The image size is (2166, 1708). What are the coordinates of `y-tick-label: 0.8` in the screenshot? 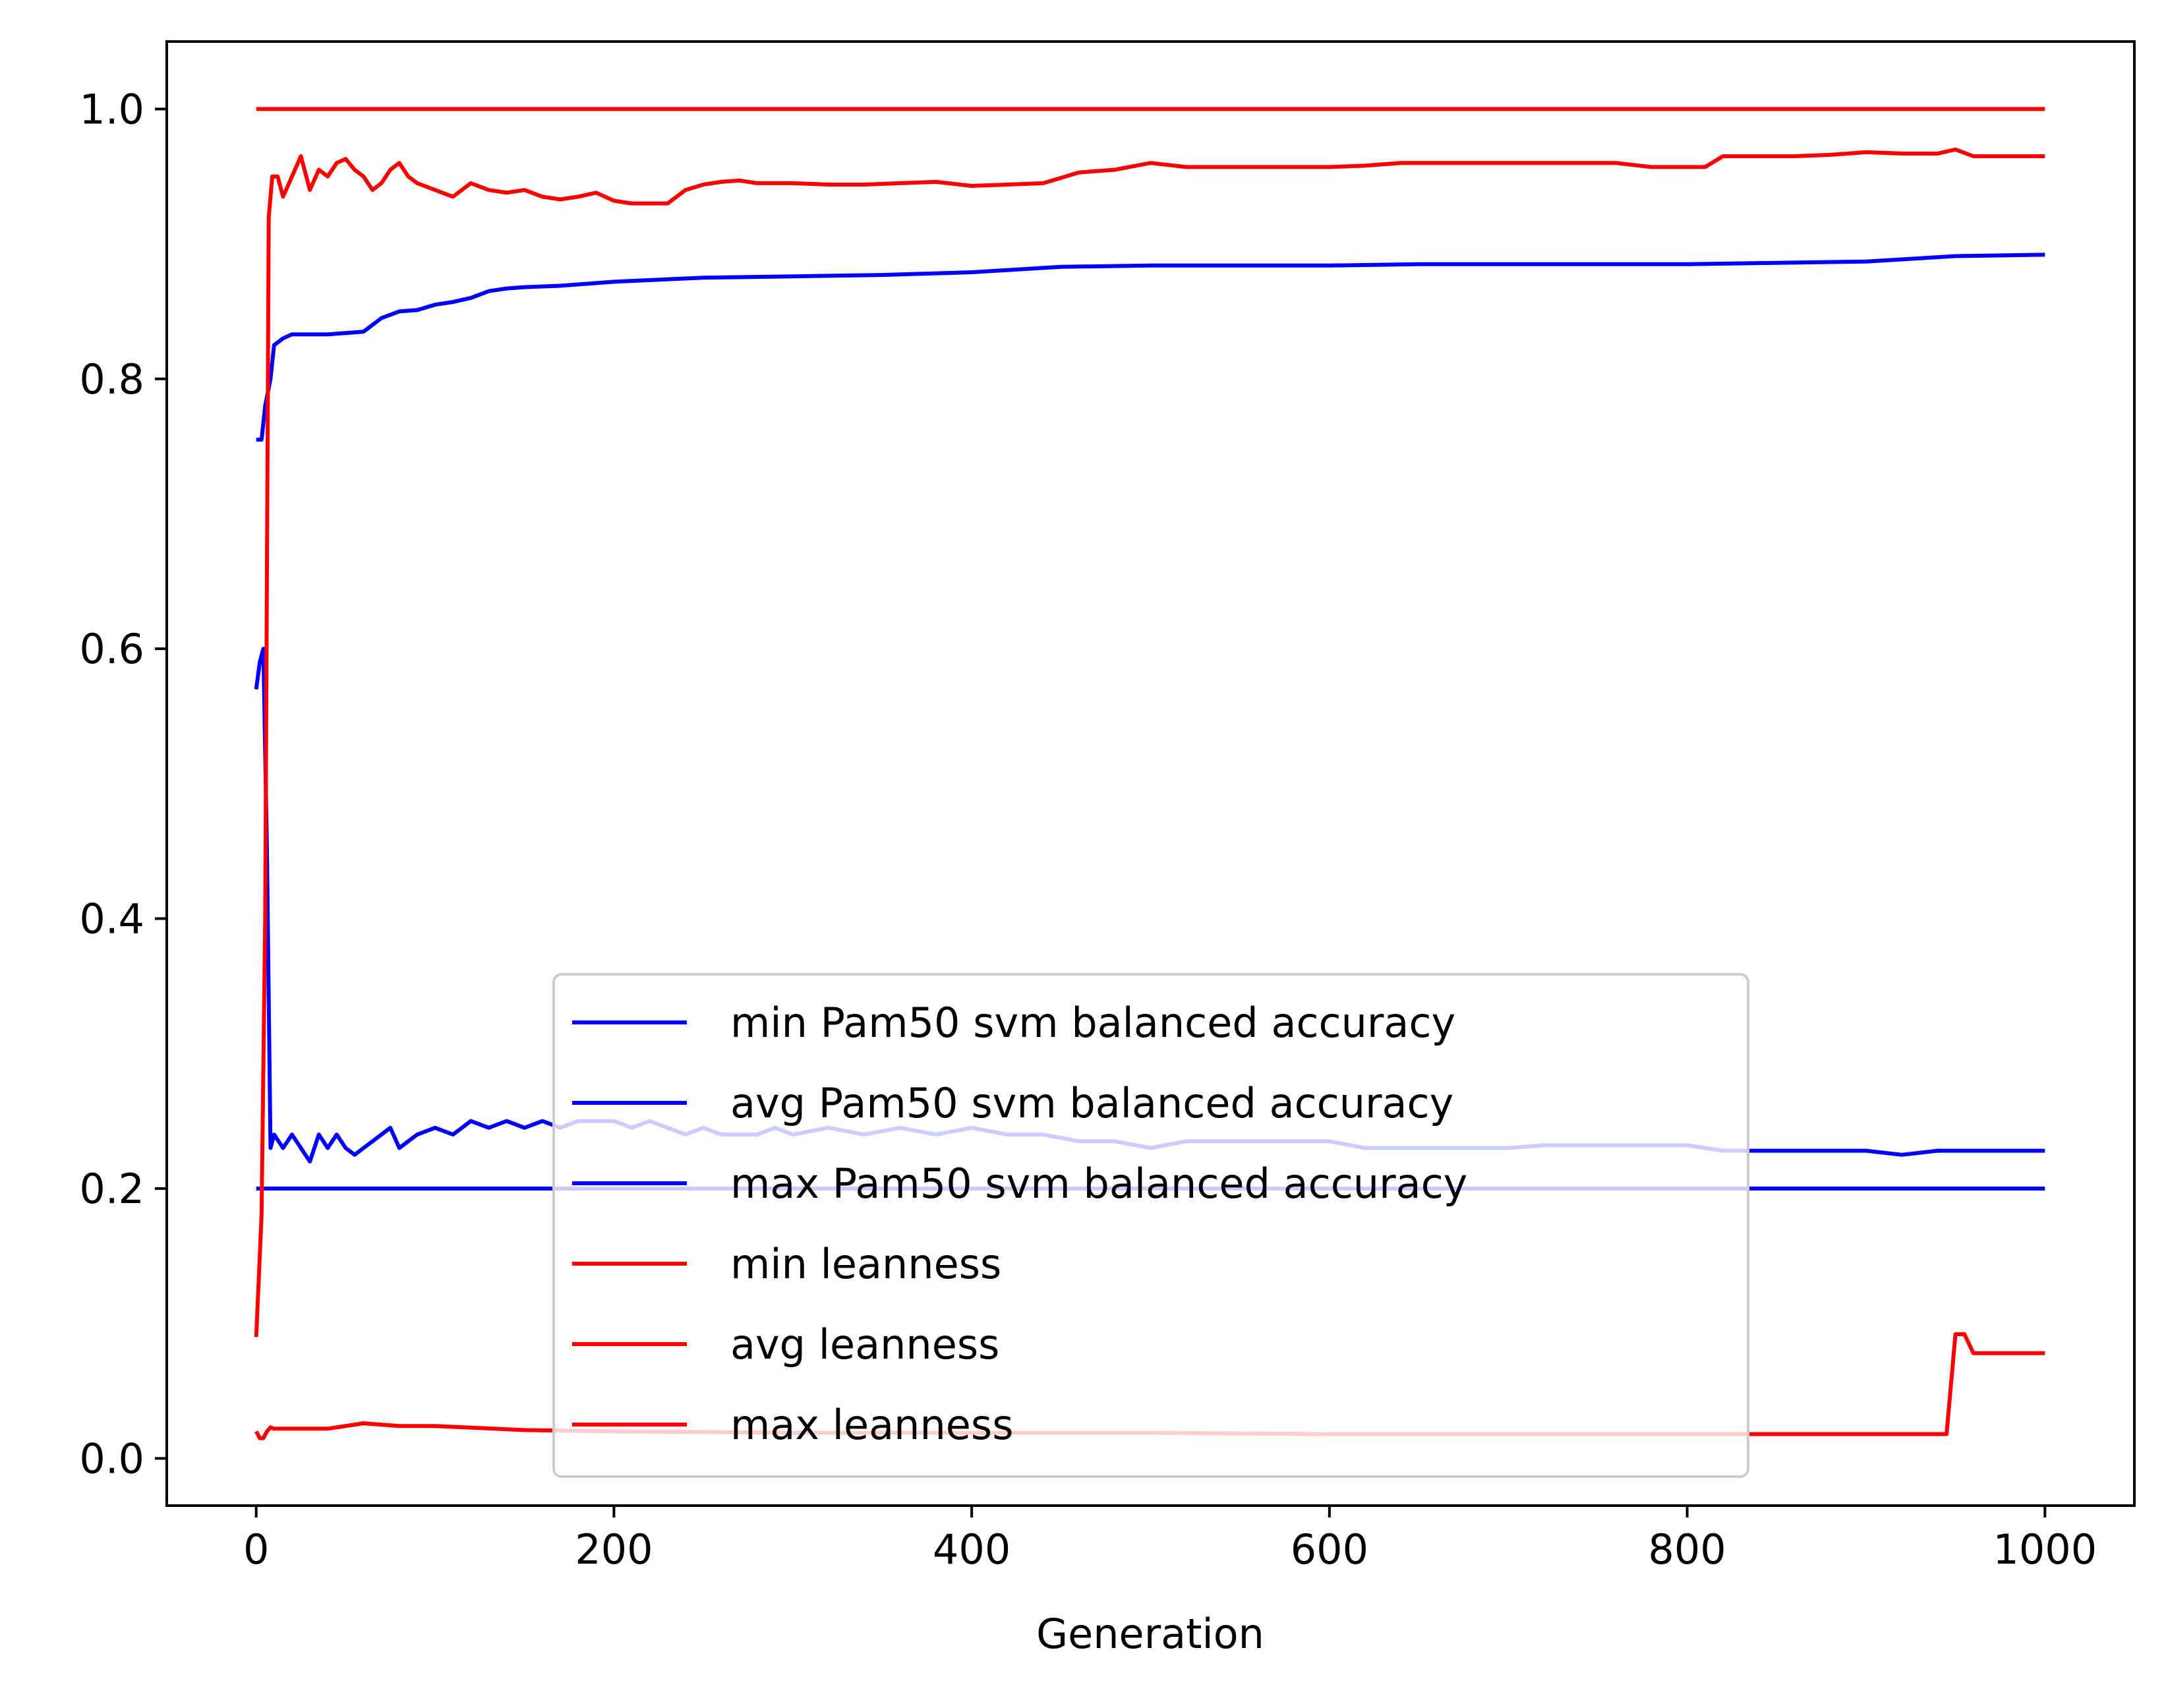 It's located at (111, 379).